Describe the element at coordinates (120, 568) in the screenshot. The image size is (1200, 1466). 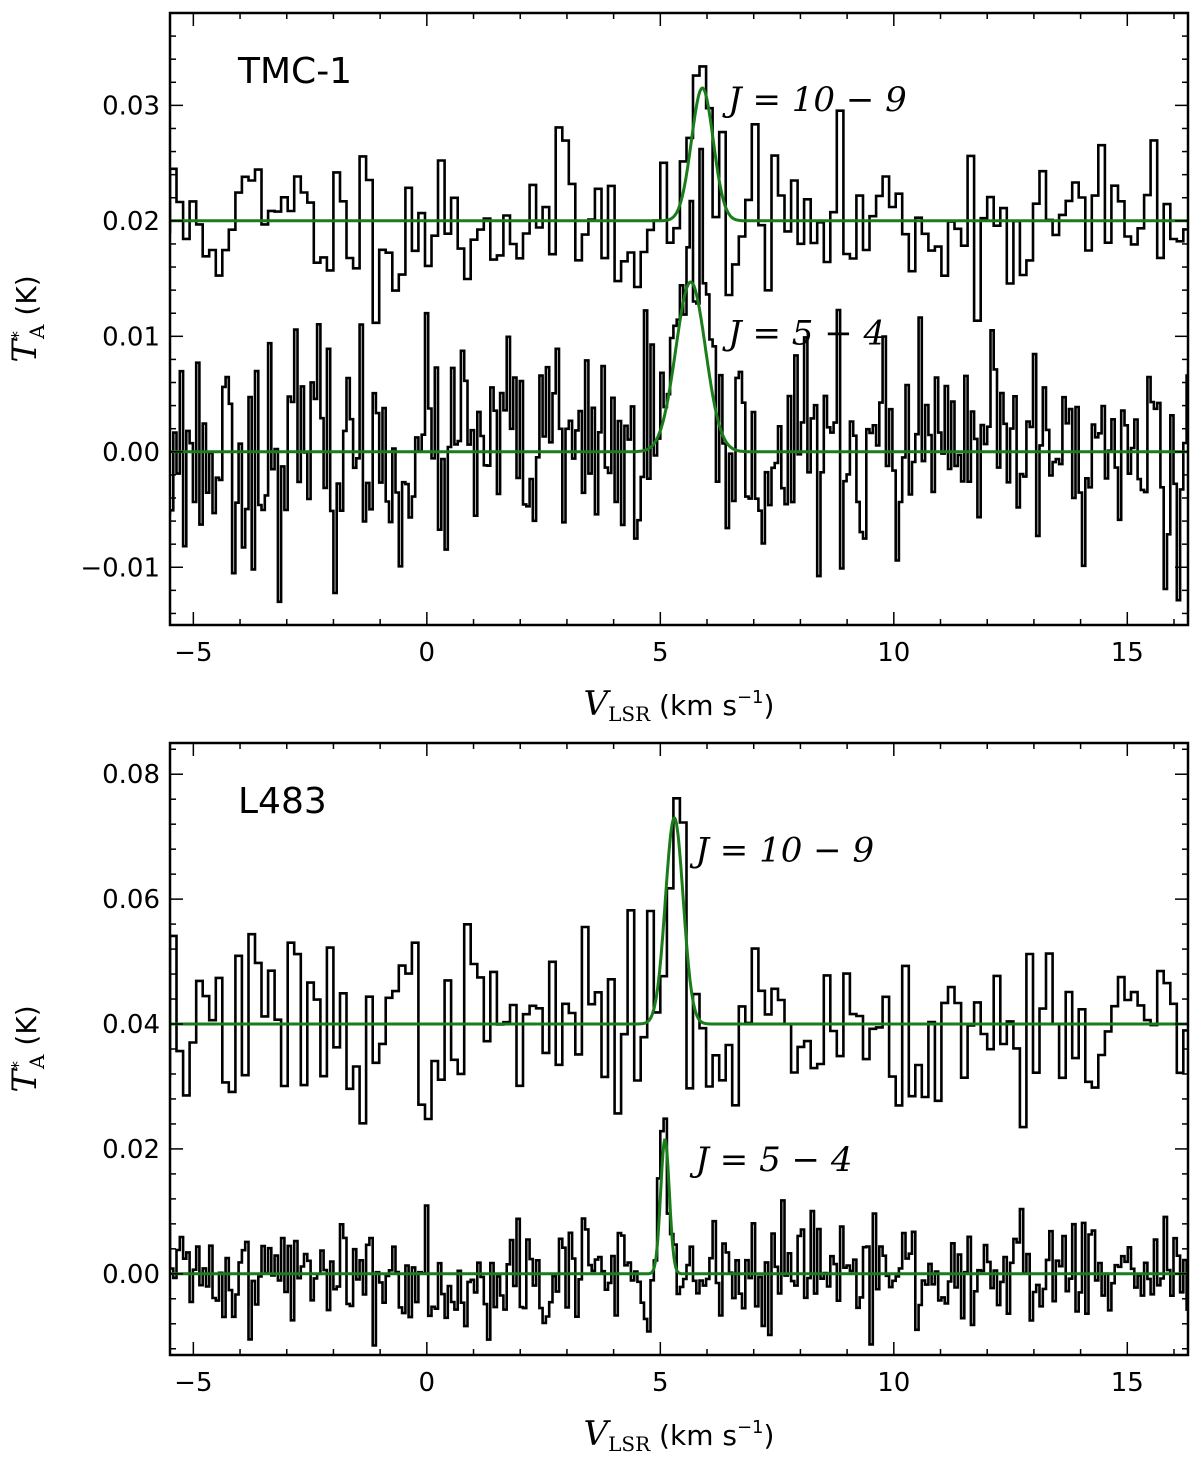
I see `y-tick-label: −0.01` at that location.